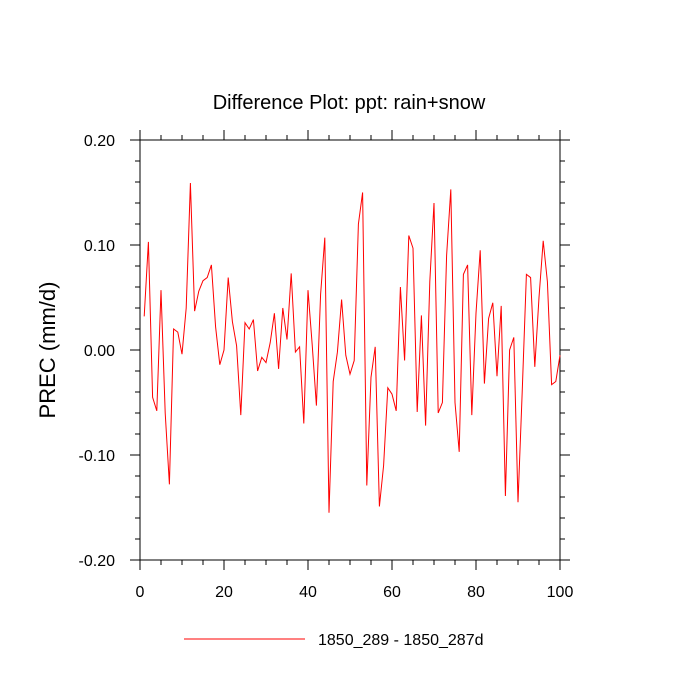 The height and width of the screenshot is (700, 700). What do you see at coordinates (476, 592) in the screenshot?
I see `x-tick-label: 80` at bounding box center [476, 592].